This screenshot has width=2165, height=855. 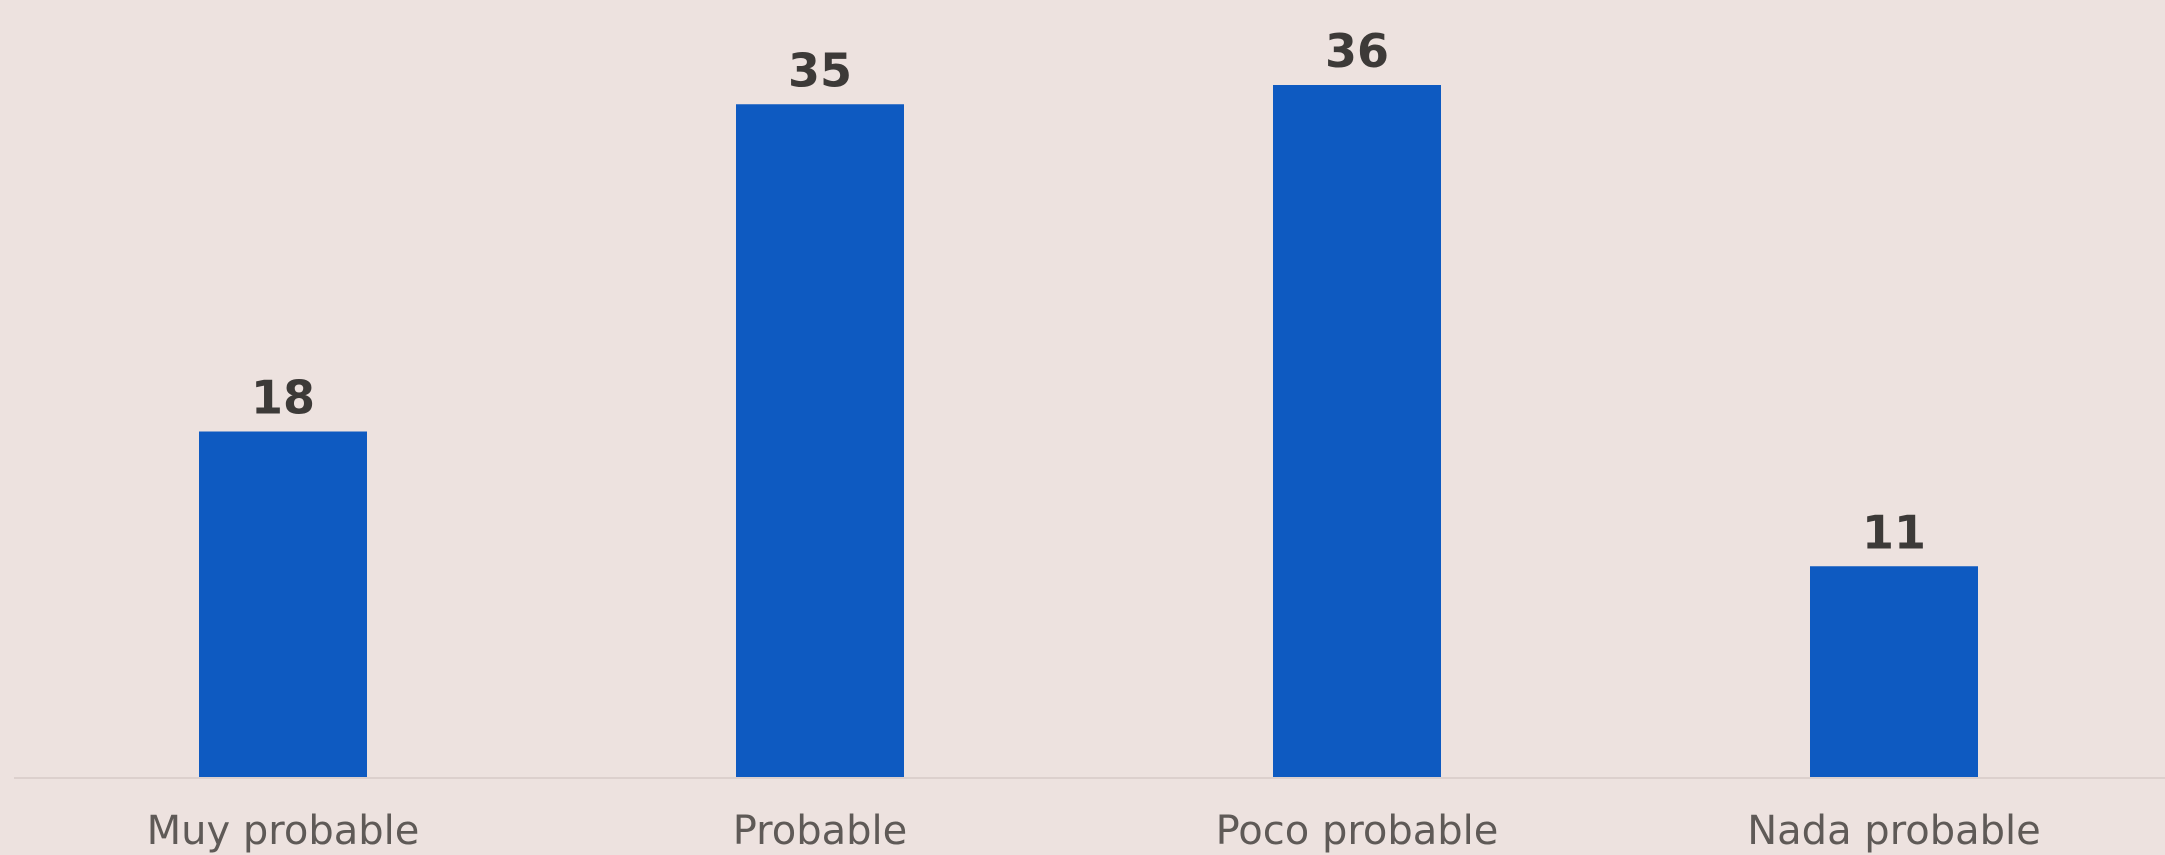 I want to click on value-label-nada-probable: 11, so click(x=1894, y=532).